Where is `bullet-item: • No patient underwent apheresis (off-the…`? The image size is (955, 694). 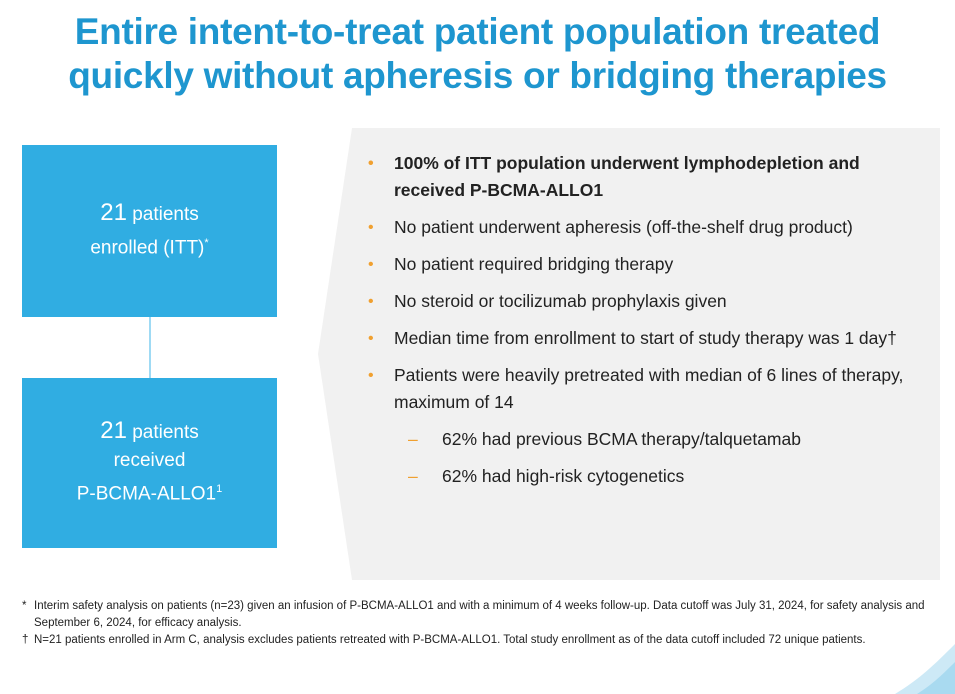
bullet-item: • No patient underwent apheresis (off-the… is located at coordinates (648, 227).